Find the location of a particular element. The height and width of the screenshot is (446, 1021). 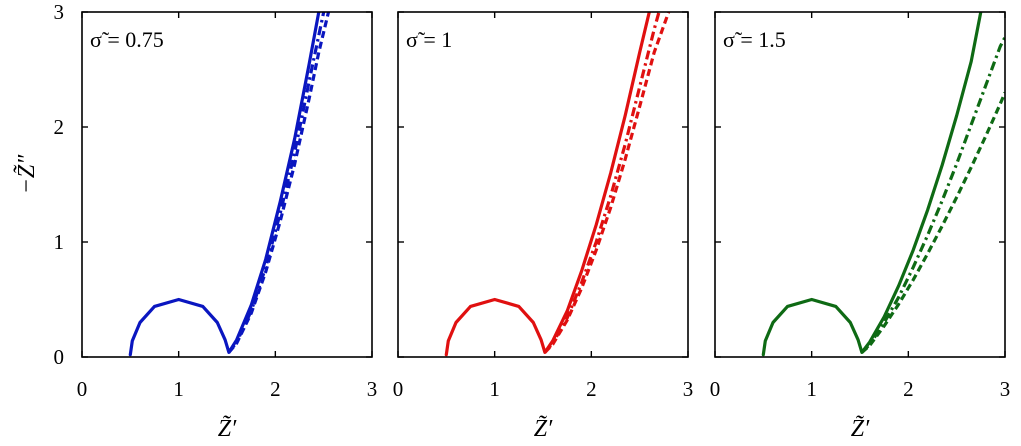

sigma-annotation: σ̃ = 1.5 is located at coordinates (754, 39).